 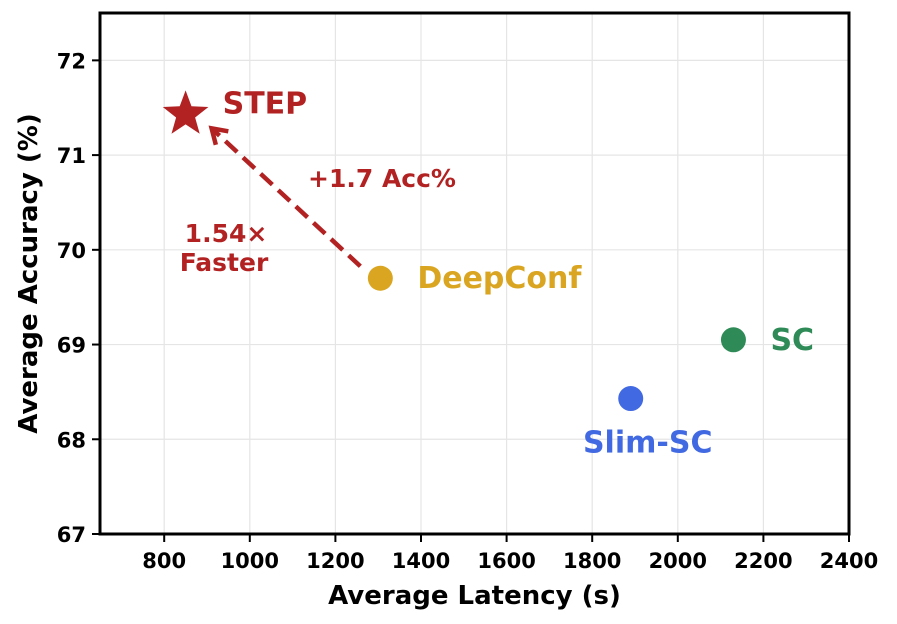 What do you see at coordinates (506, 561) in the screenshot?
I see `x-tick-label: 1600` at bounding box center [506, 561].